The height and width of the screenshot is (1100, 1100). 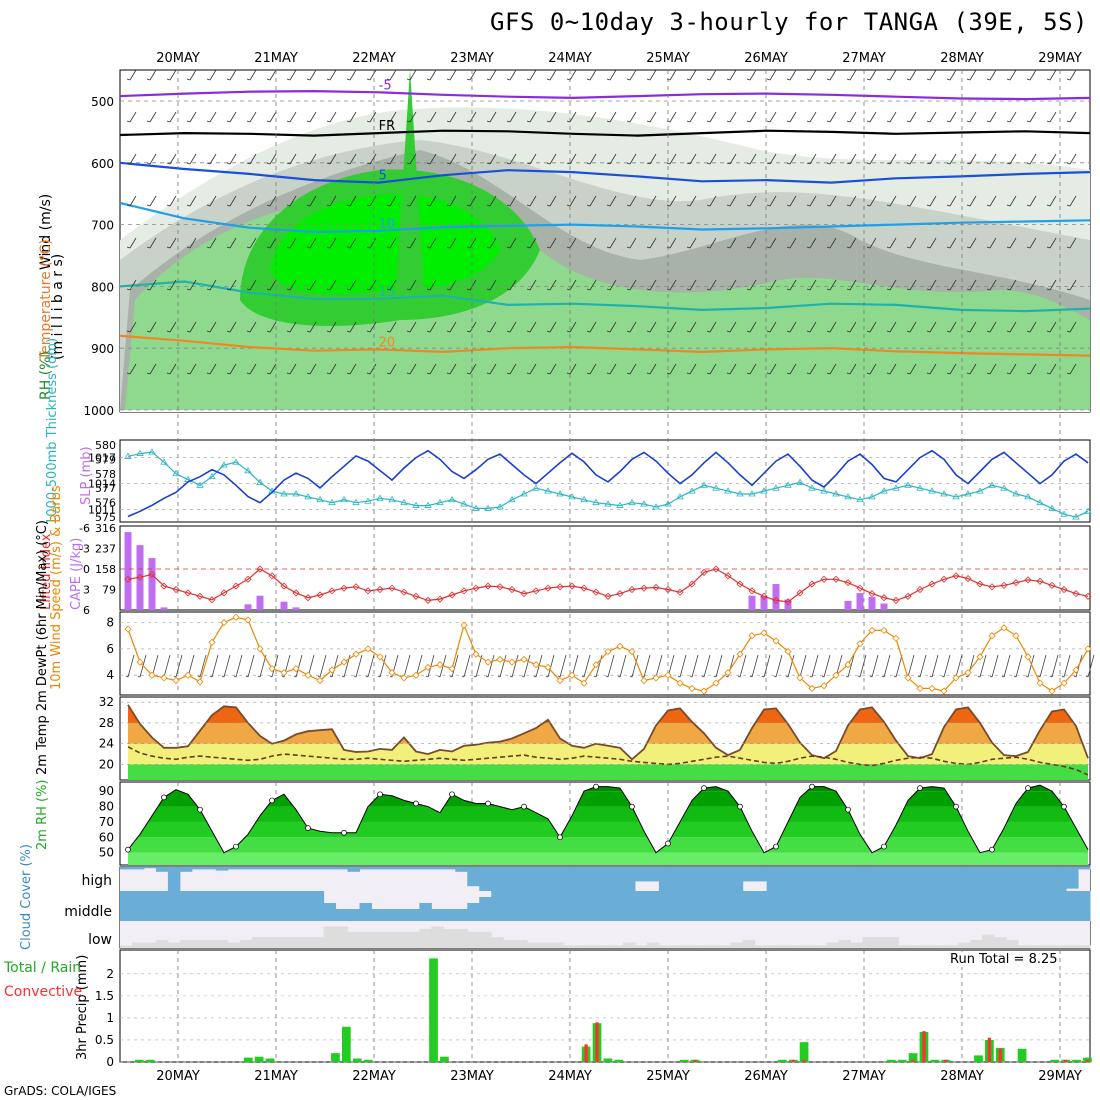 What do you see at coordinates (84, 549) in the screenshot?
I see `li-tick--3: -3` at bounding box center [84, 549].